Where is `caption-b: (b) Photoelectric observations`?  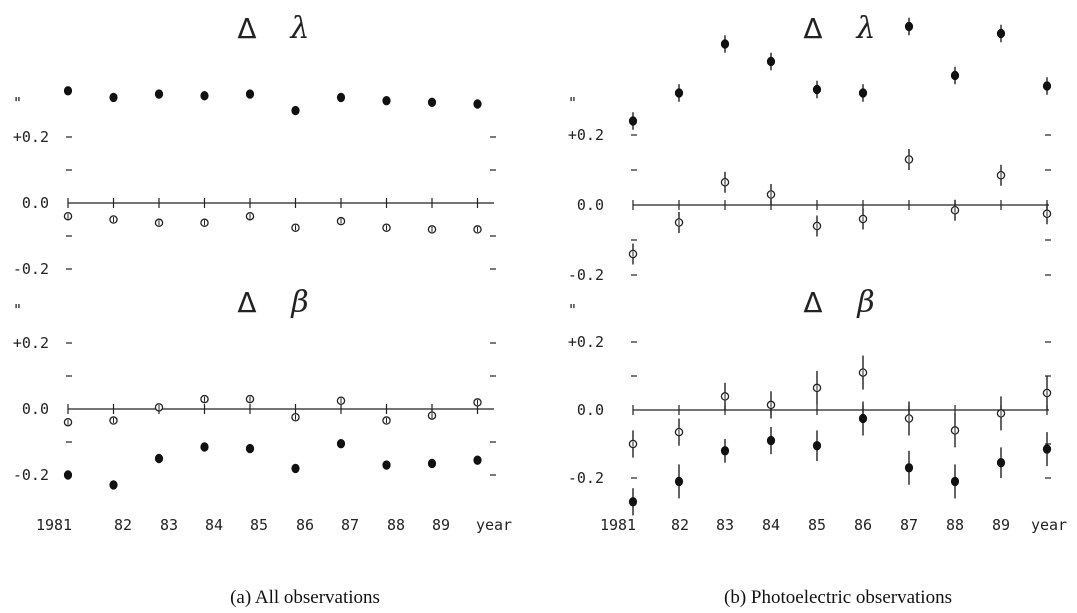
caption-b: (b) Photoelectric observations is located at coordinates (838, 597).